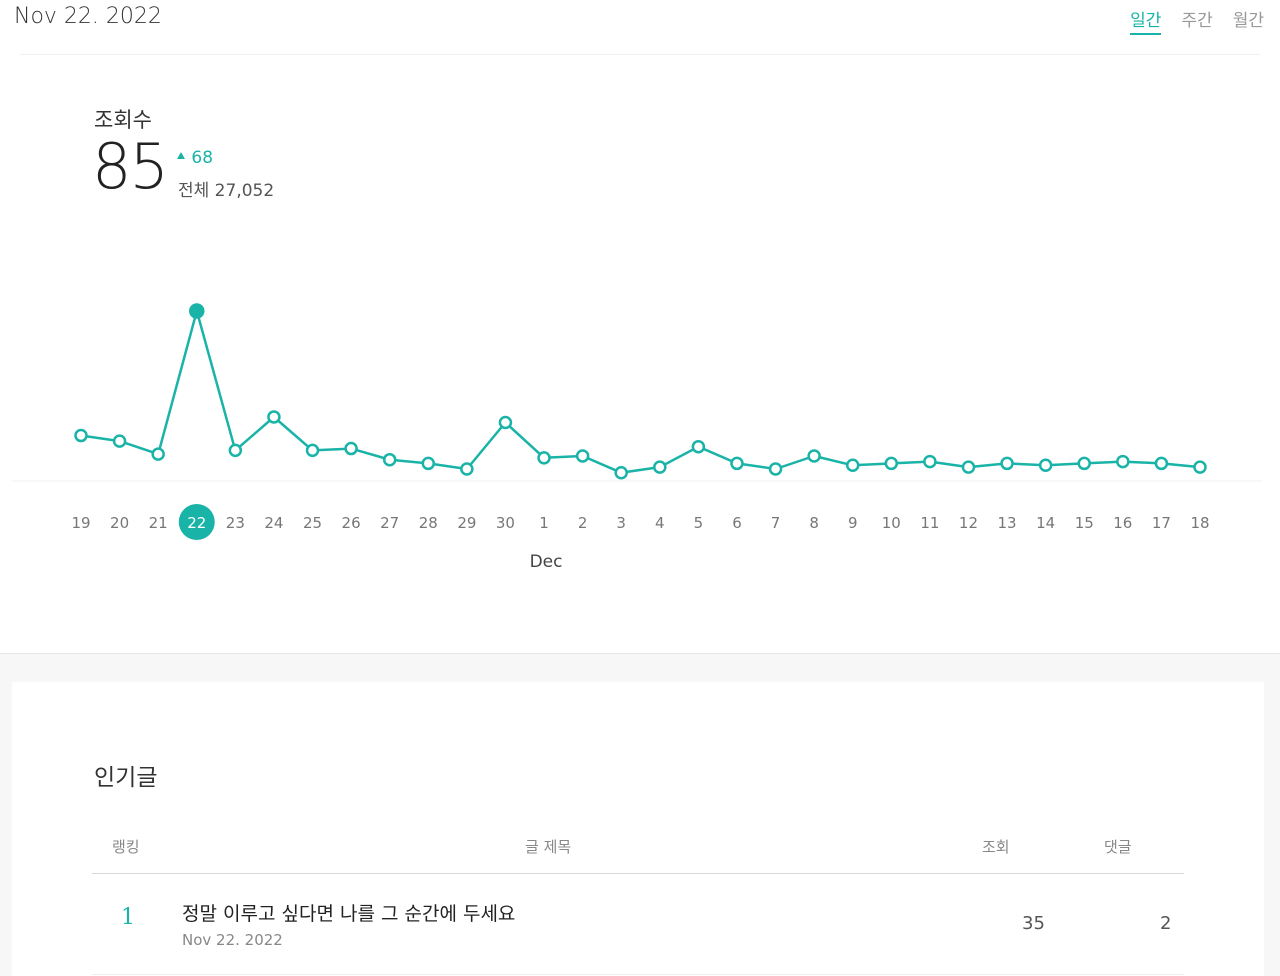  I want to click on chart-selected-day-marker, so click(196, 522).